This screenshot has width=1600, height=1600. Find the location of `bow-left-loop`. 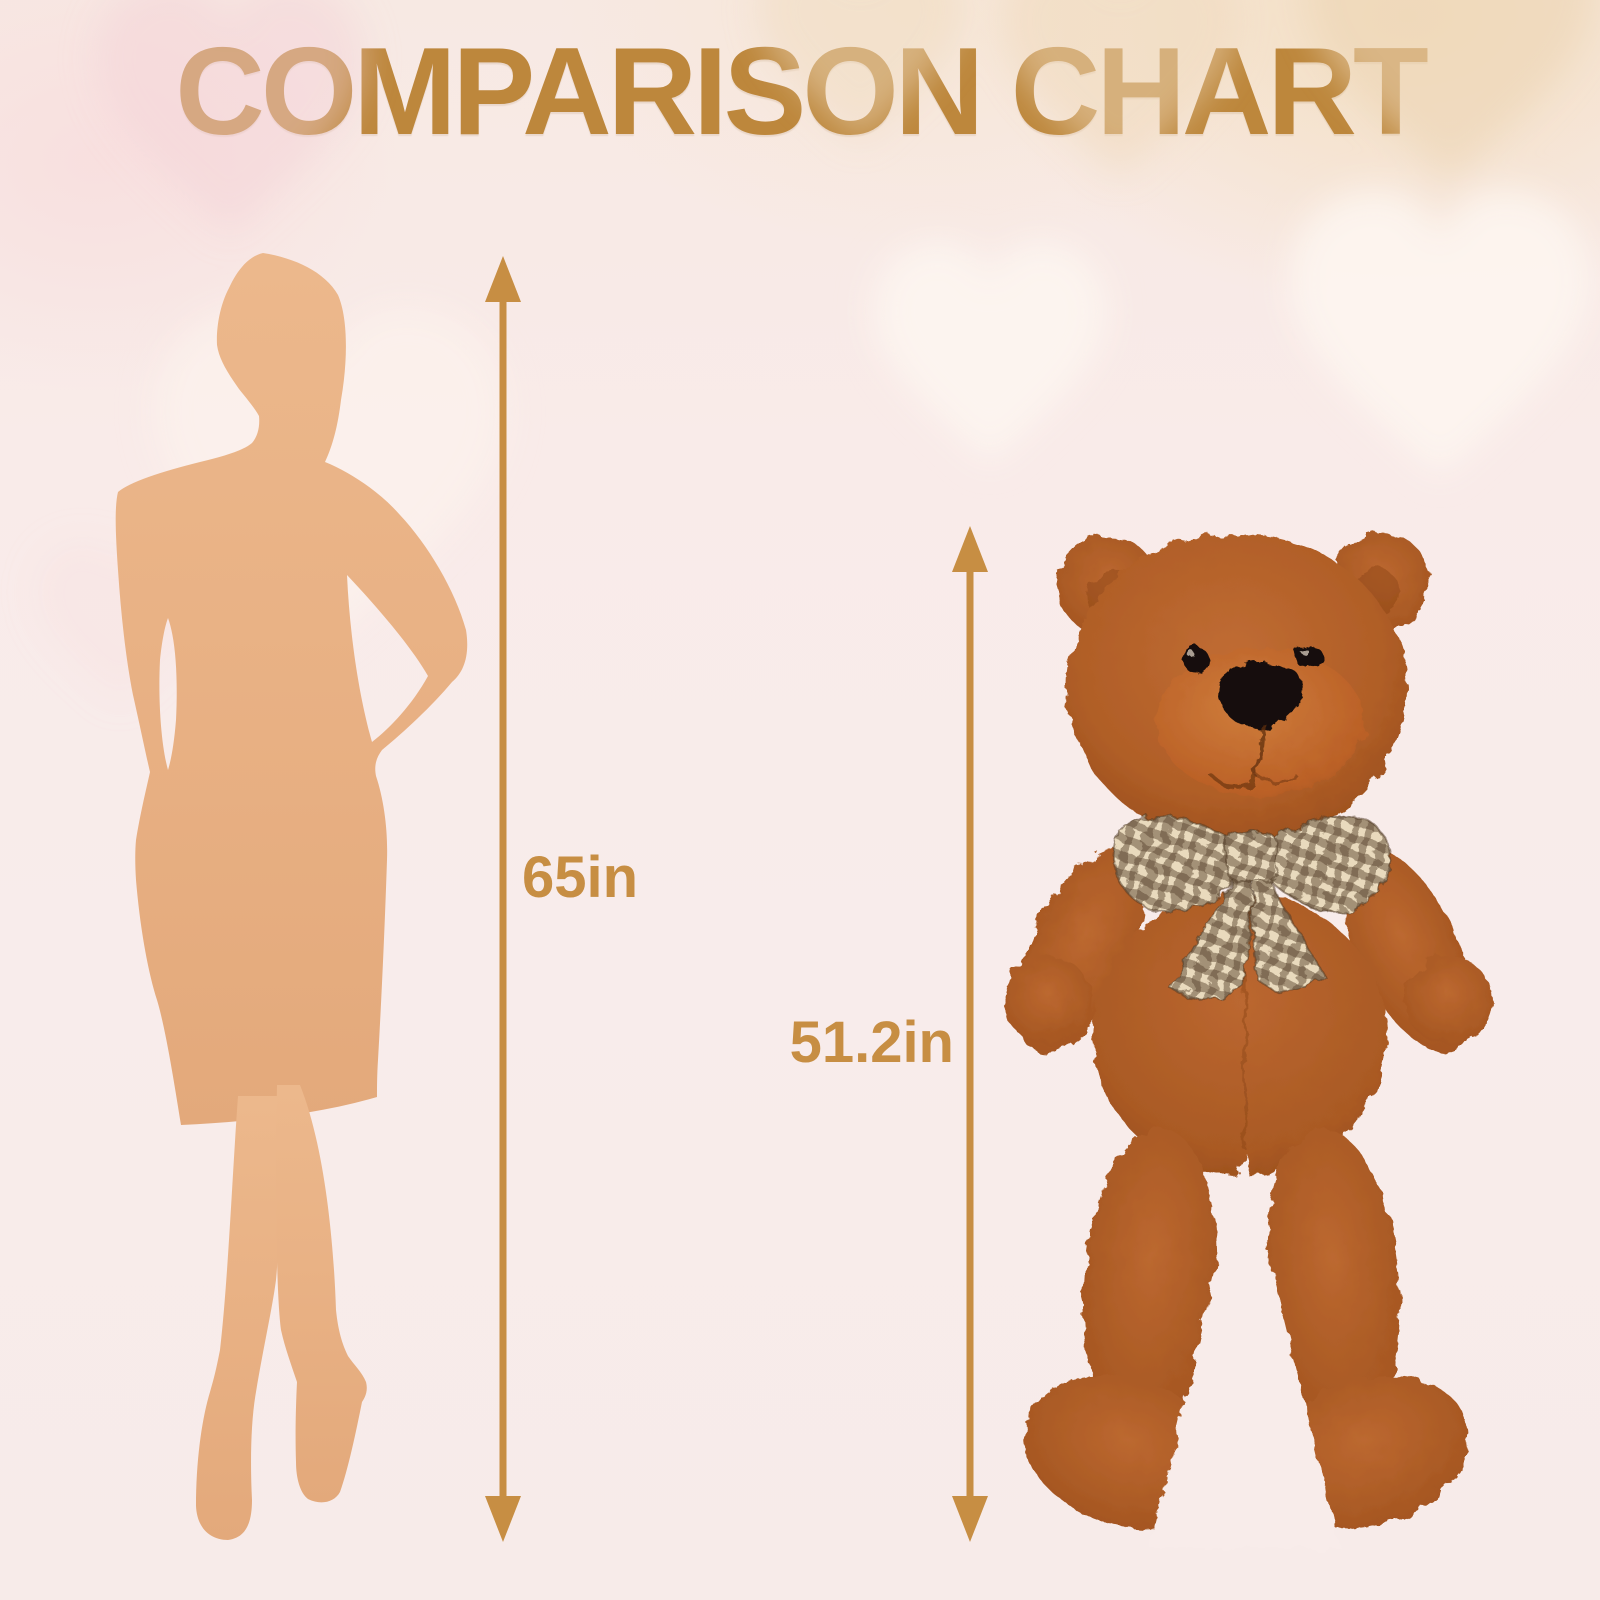

bow-left-loop is located at coordinates (1183, 864).